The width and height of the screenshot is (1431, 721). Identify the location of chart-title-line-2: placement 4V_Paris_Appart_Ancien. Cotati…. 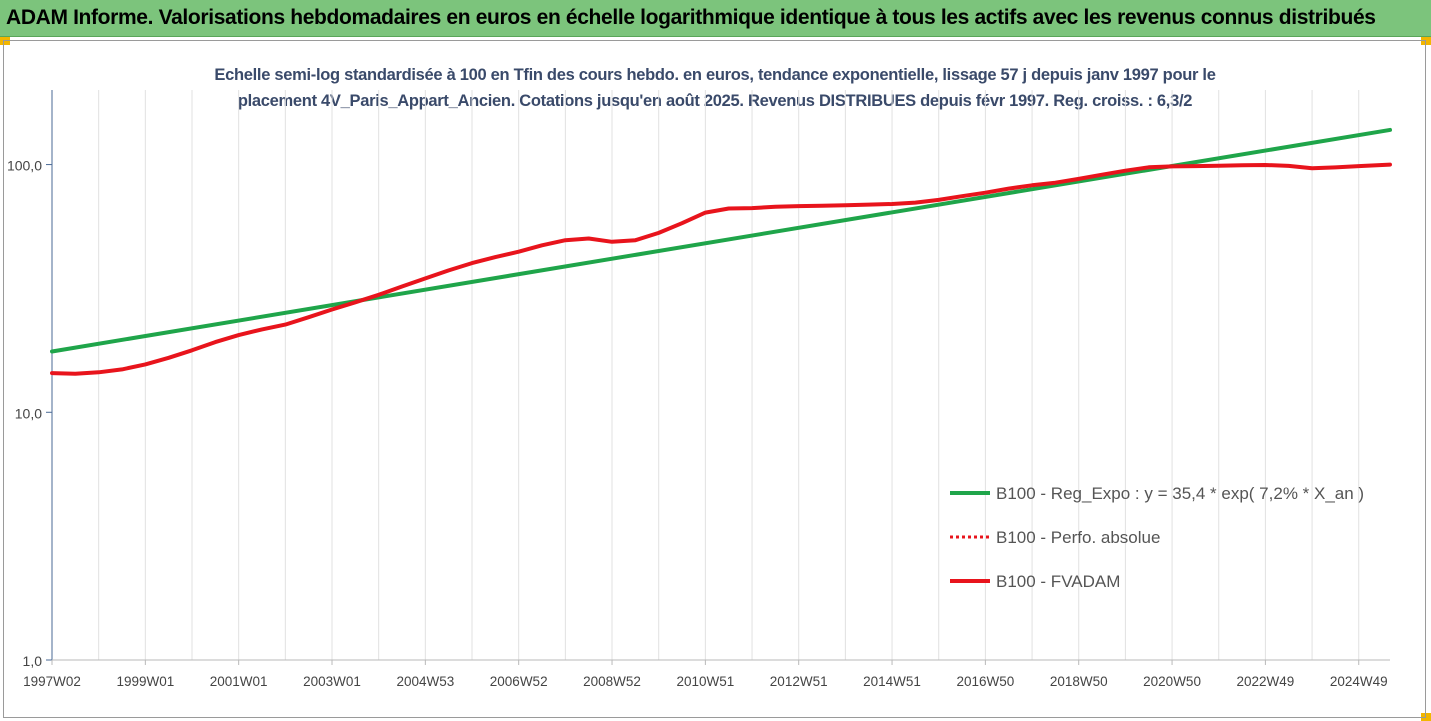
(715, 101).